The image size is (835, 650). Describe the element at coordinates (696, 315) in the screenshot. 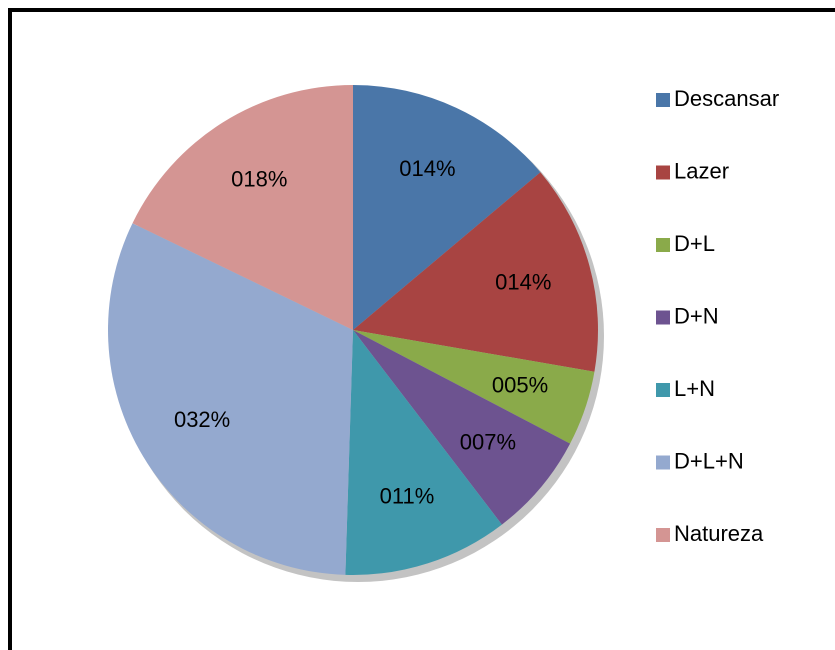

I see `legend-label: D+N` at that location.